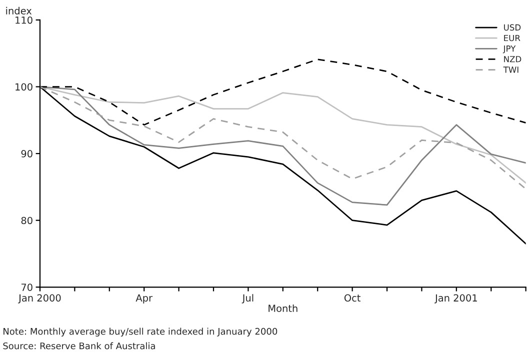  What do you see at coordinates (510, 69) in the screenshot?
I see `legend-label: TWI` at bounding box center [510, 69].